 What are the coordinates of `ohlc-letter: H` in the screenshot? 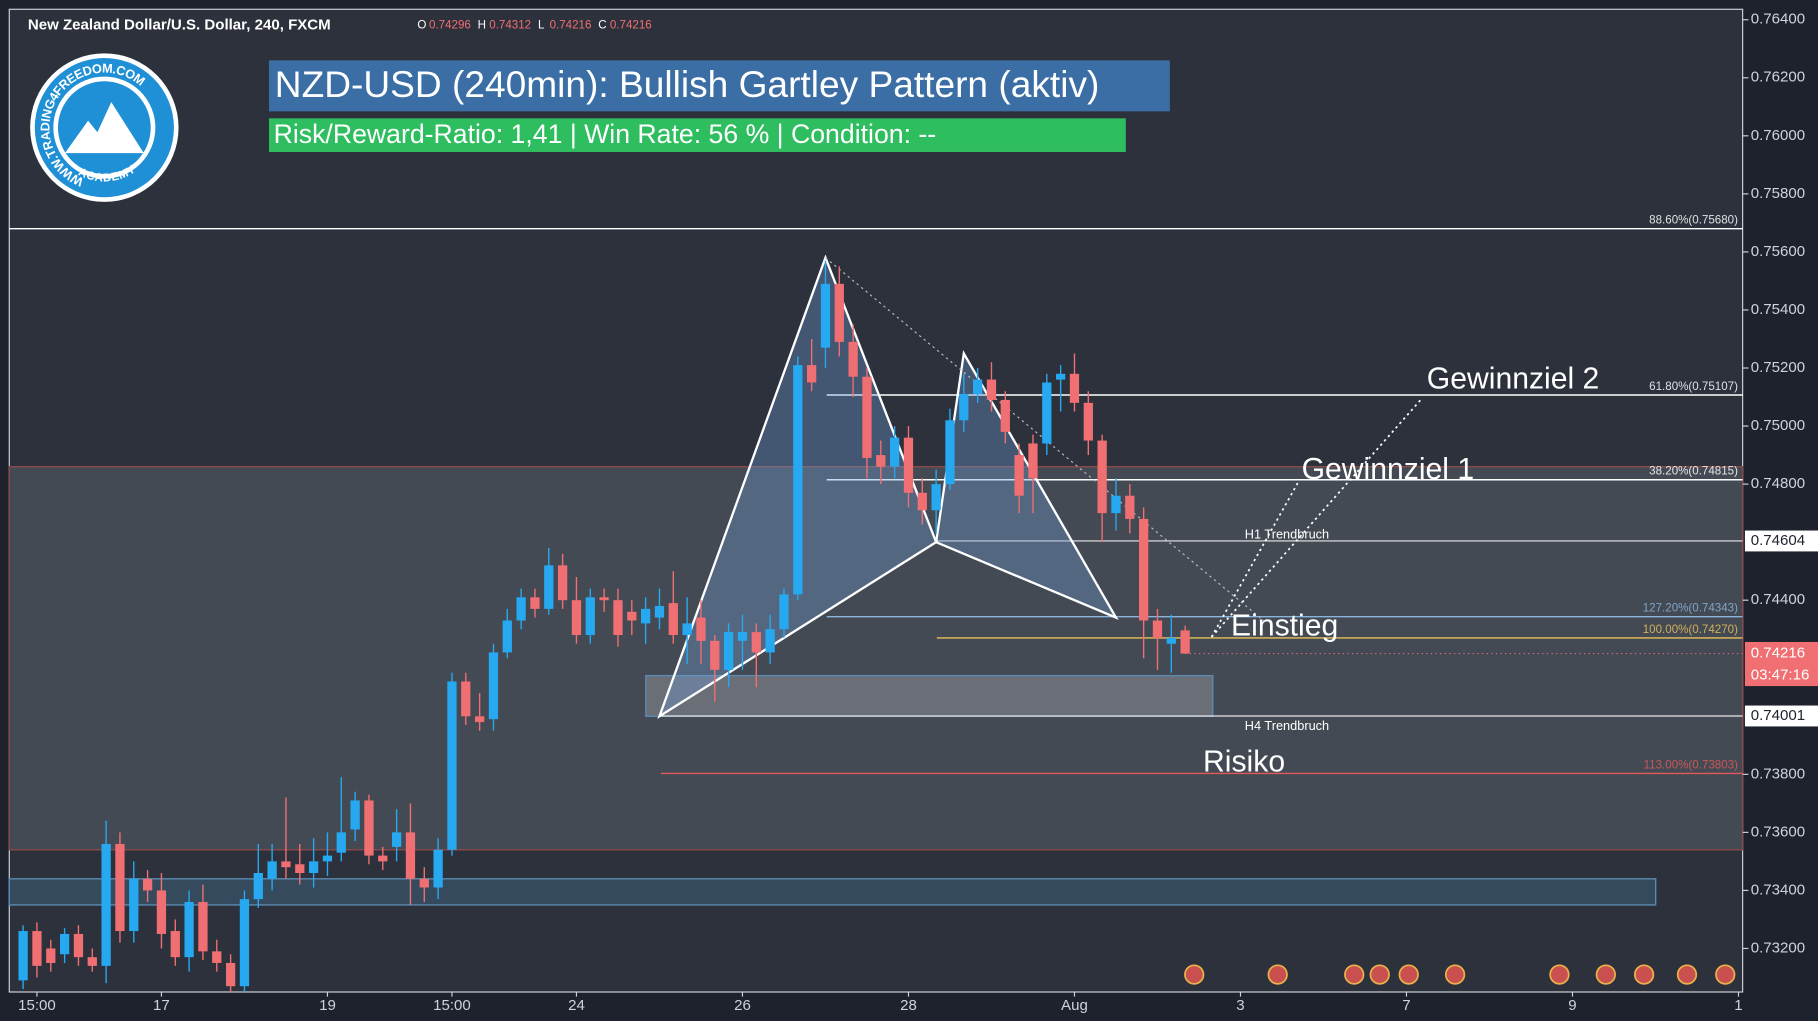 It's located at (482, 26).